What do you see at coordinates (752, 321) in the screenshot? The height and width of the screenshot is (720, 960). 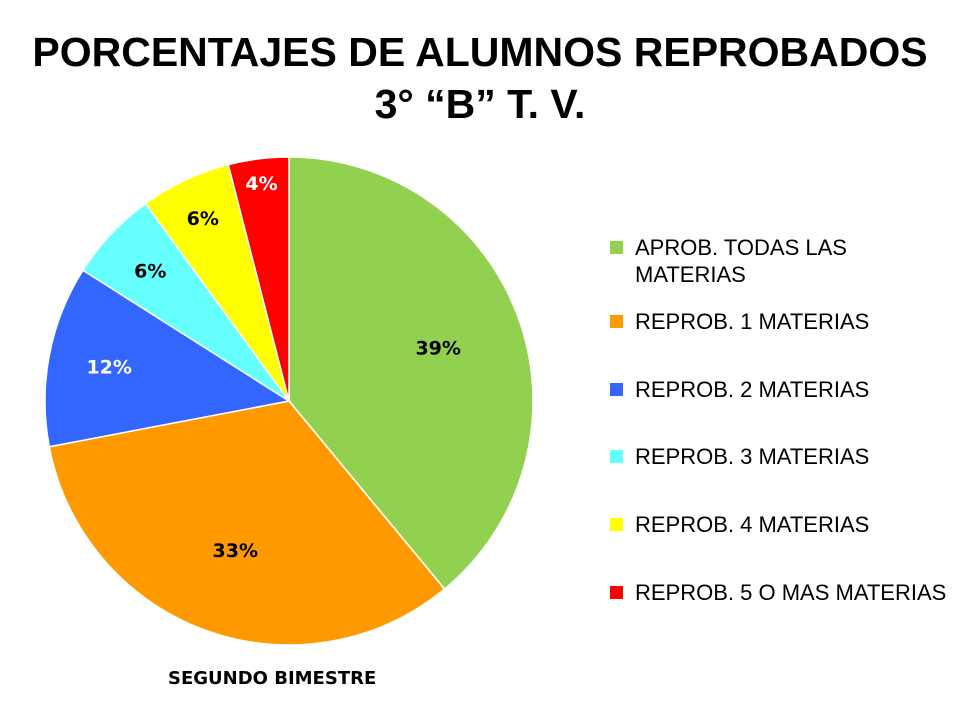 I see `legend-label: REPROB. 1 MATERIAS` at bounding box center [752, 321].